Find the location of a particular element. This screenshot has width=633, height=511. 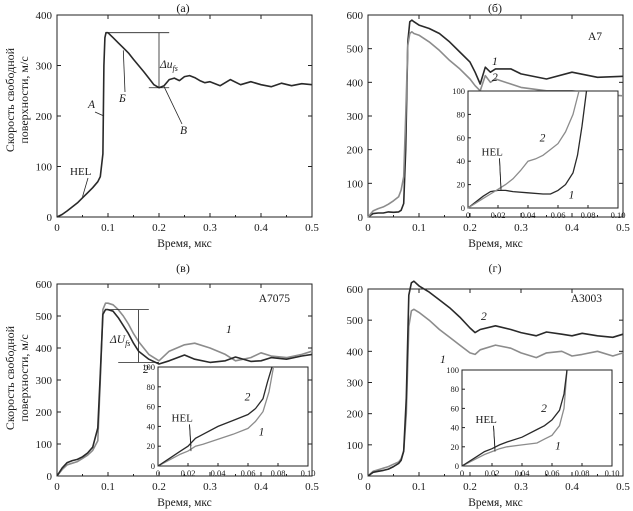

alloy-label: А7075 is located at coordinates (275, 299).